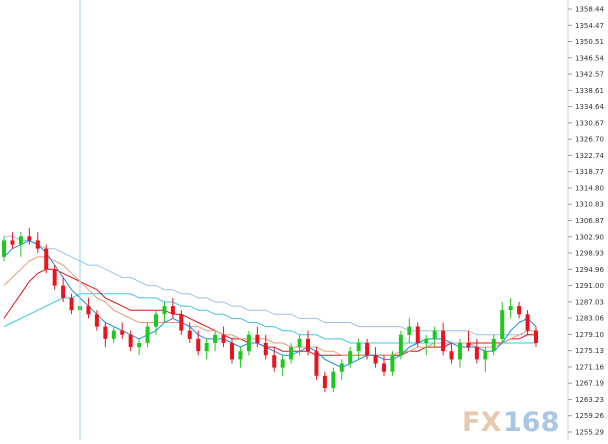  What do you see at coordinates (589, 156) in the screenshot?
I see `y-tick-label: 1322.74` at bounding box center [589, 156].